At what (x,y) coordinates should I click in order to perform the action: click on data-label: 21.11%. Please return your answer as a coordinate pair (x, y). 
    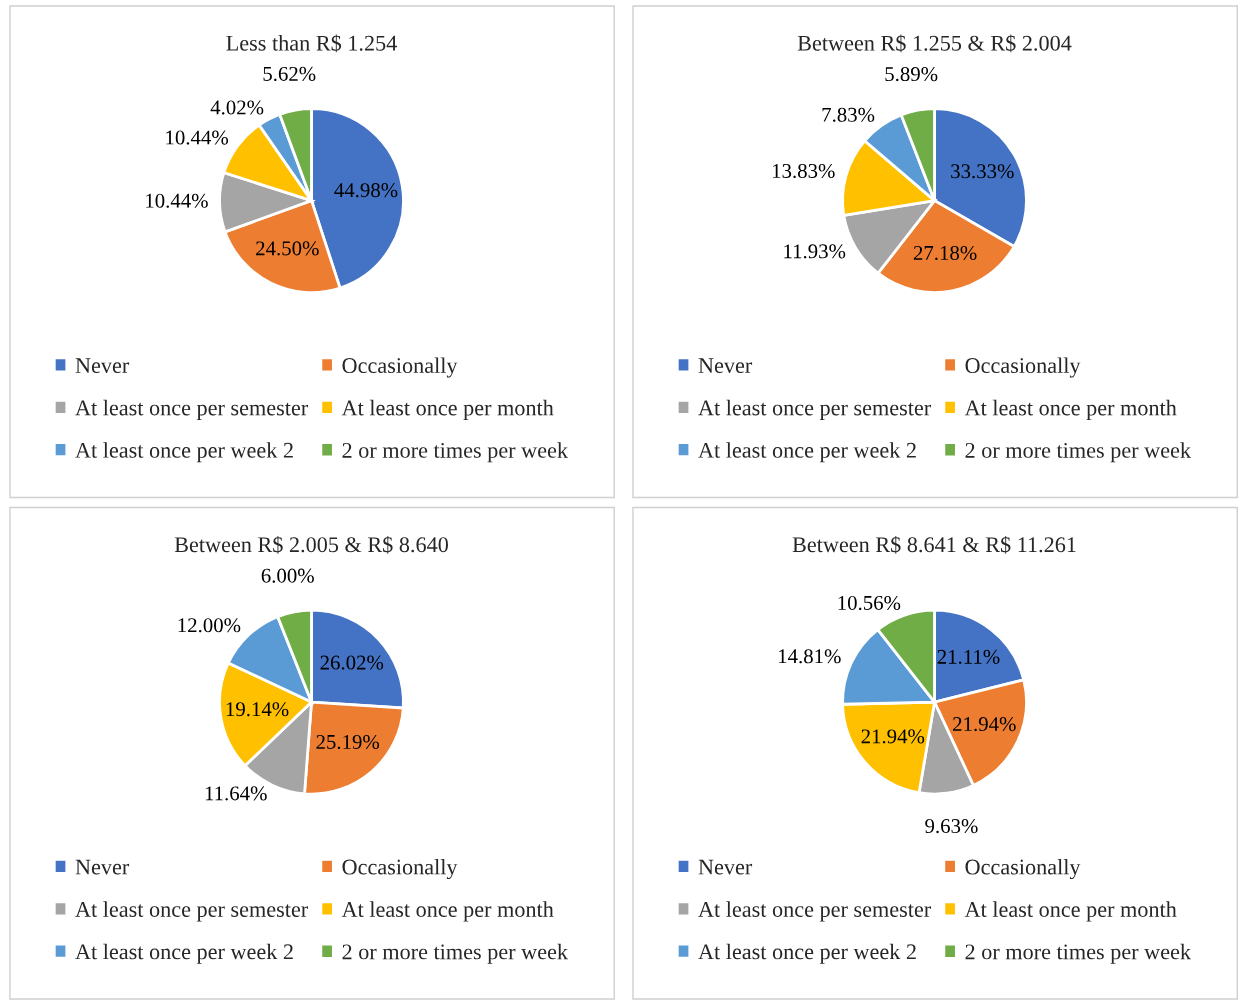
    Looking at the image, I should click on (968, 656).